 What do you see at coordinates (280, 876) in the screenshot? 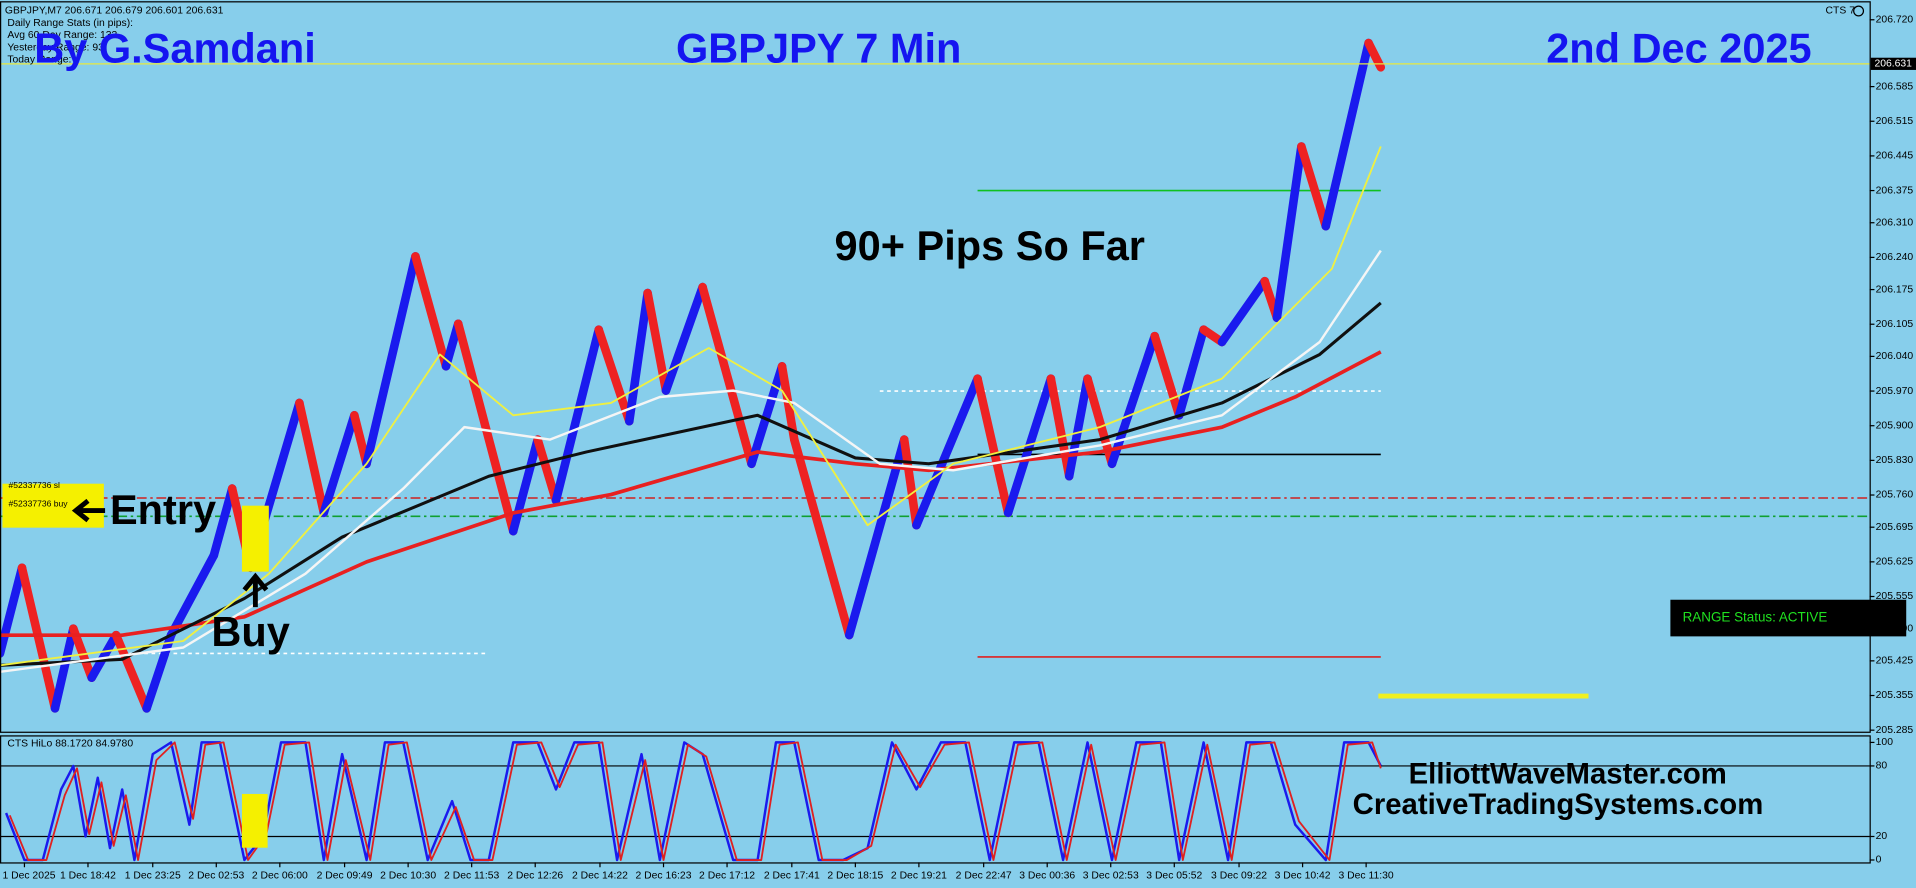
I see `x-tick-label: 2 Dec 06:00` at bounding box center [280, 876].